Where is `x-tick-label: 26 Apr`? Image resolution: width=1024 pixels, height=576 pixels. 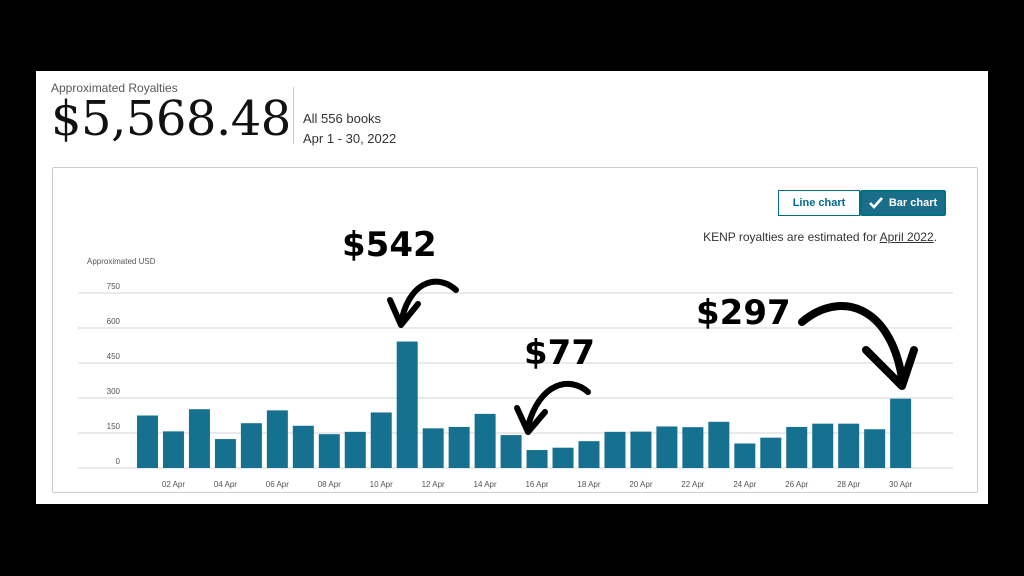
x-tick-label: 26 Apr is located at coordinates (796, 484).